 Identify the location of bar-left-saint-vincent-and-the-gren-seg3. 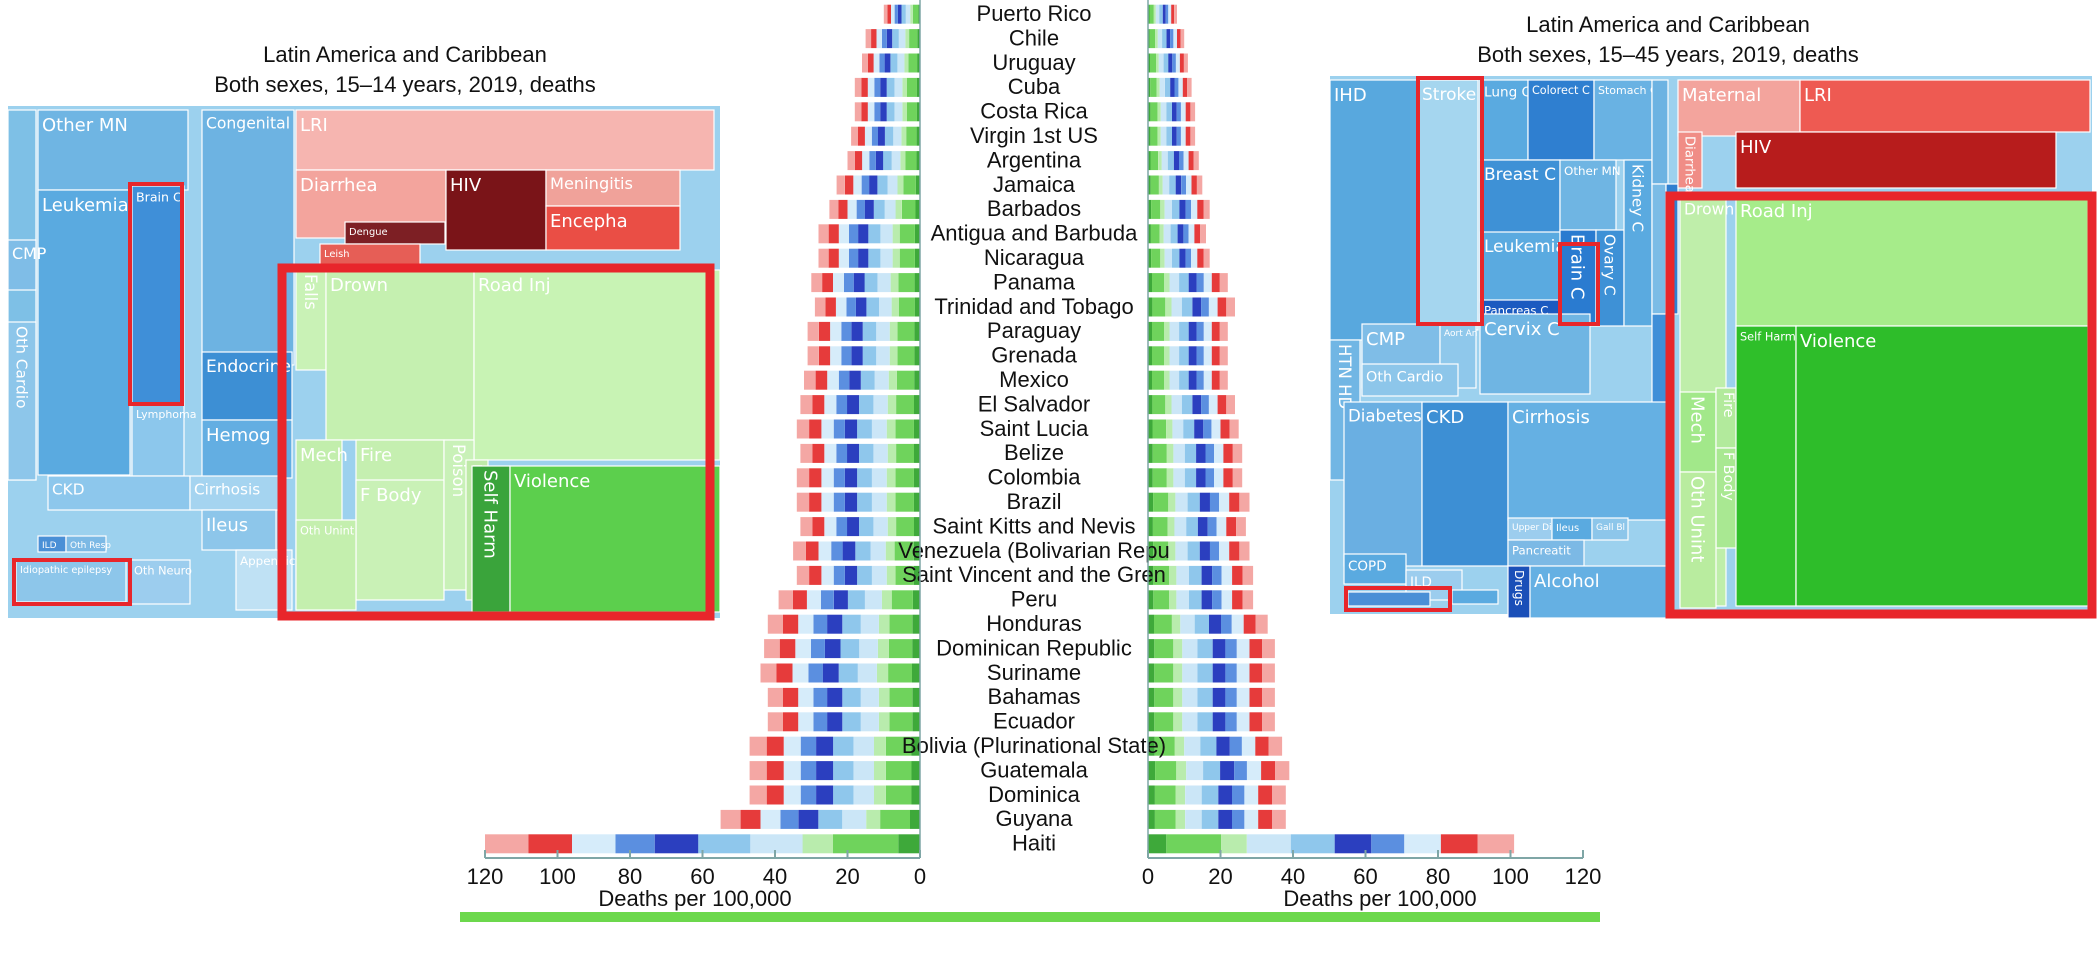
(879, 575).